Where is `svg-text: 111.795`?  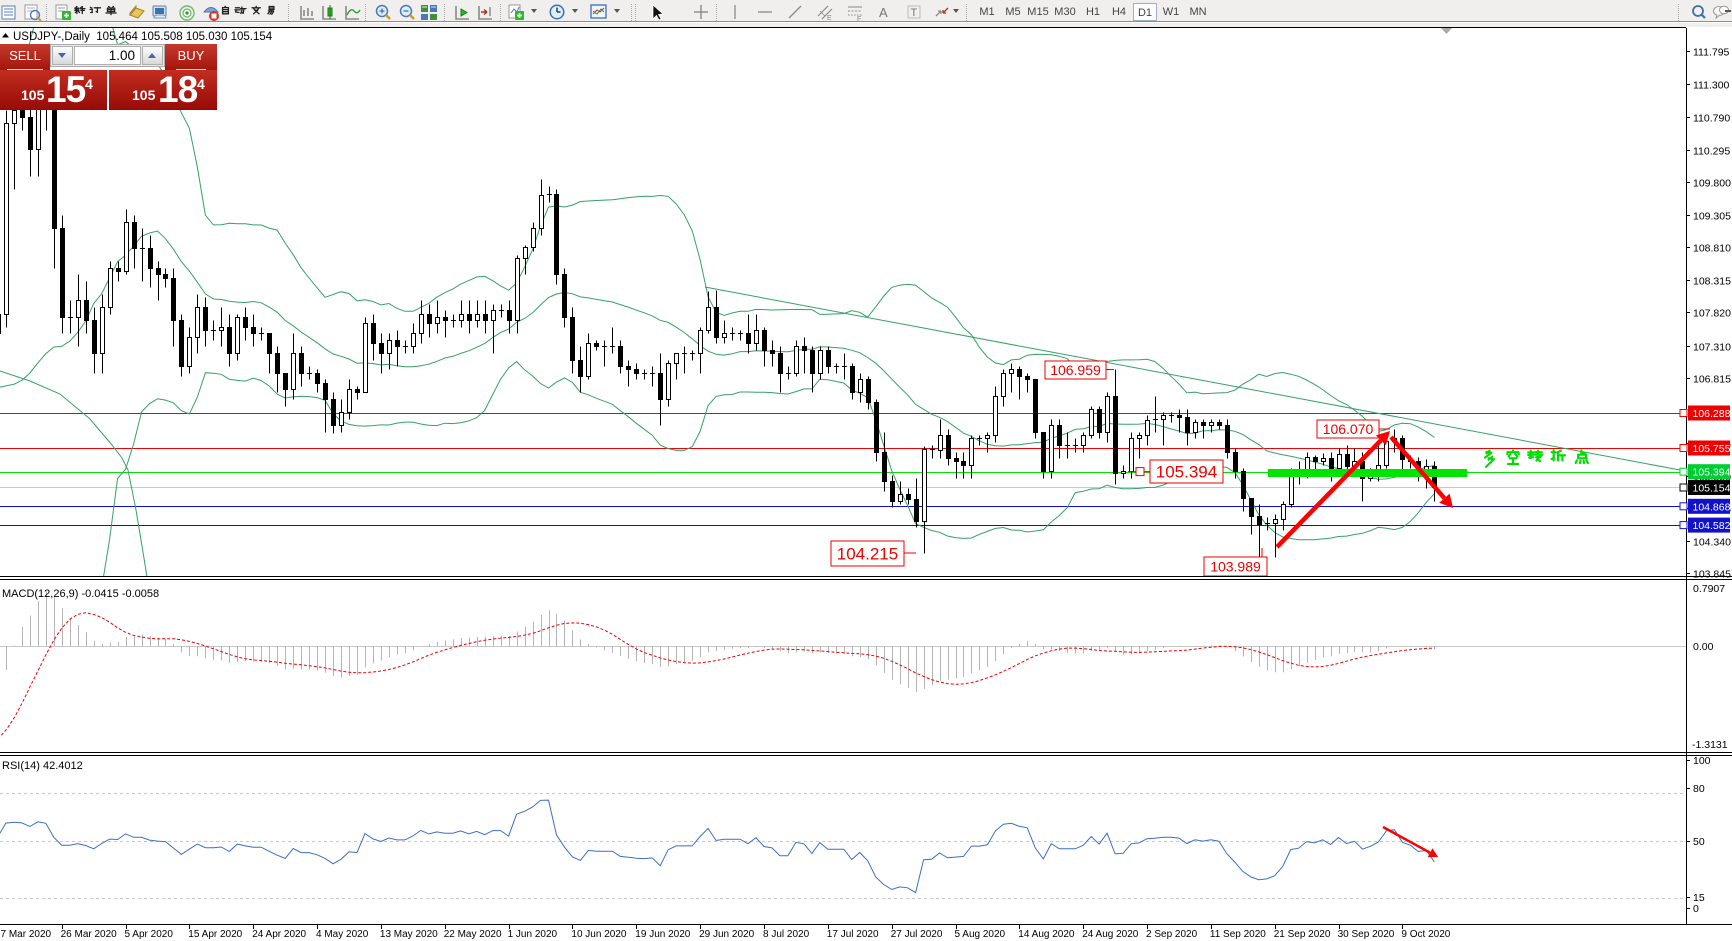 svg-text: 111.795 is located at coordinates (1711, 53).